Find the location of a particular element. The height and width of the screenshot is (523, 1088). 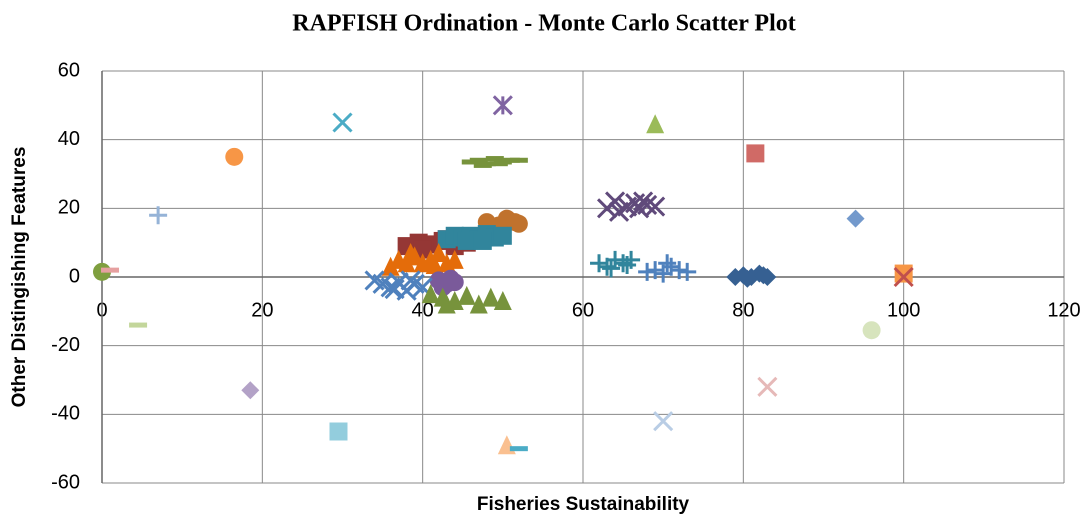

y-tick-label: 0 is located at coordinates (74, 276).